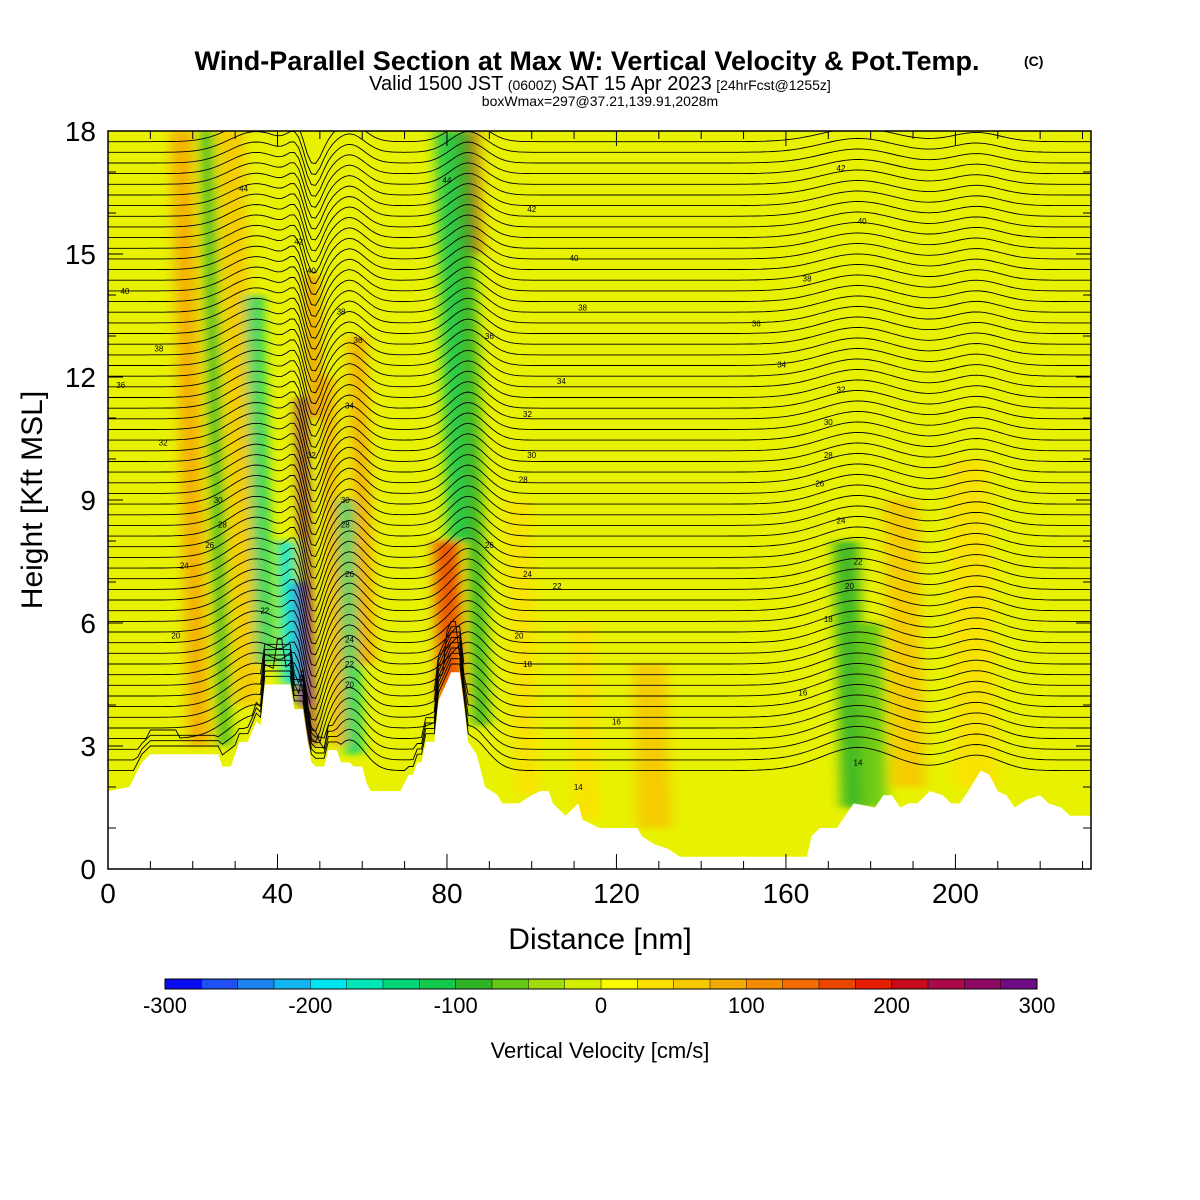 The width and height of the screenshot is (1200, 1200). Describe the element at coordinates (456, 1005) in the screenshot. I see `colorbar-tick-label: -100` at that location.